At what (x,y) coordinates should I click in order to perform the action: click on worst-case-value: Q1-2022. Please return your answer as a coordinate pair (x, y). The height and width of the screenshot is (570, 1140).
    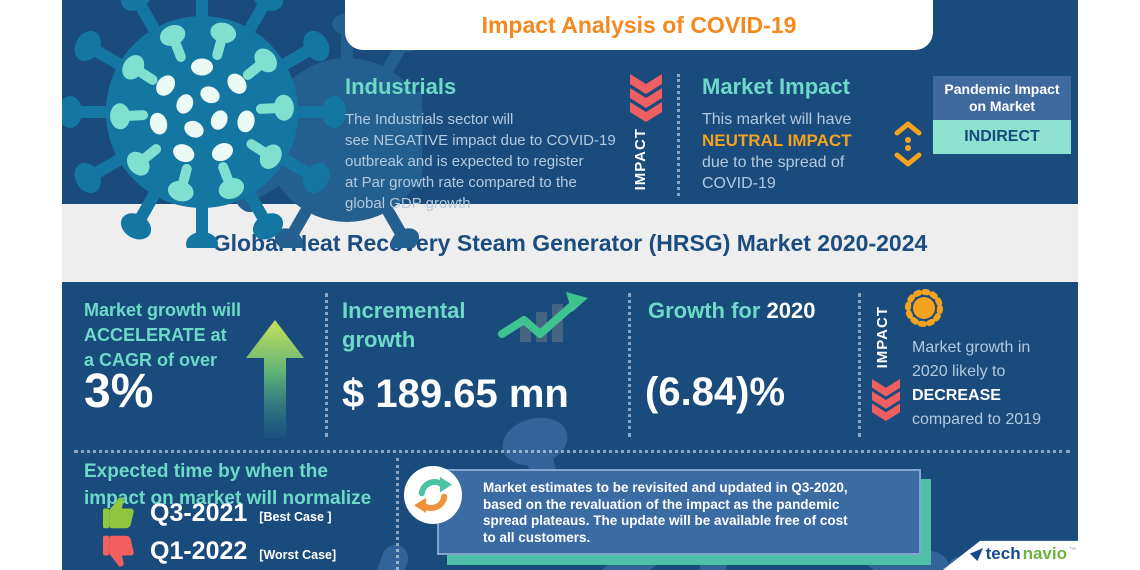
    Looking at the image, I should click on (199, 550).